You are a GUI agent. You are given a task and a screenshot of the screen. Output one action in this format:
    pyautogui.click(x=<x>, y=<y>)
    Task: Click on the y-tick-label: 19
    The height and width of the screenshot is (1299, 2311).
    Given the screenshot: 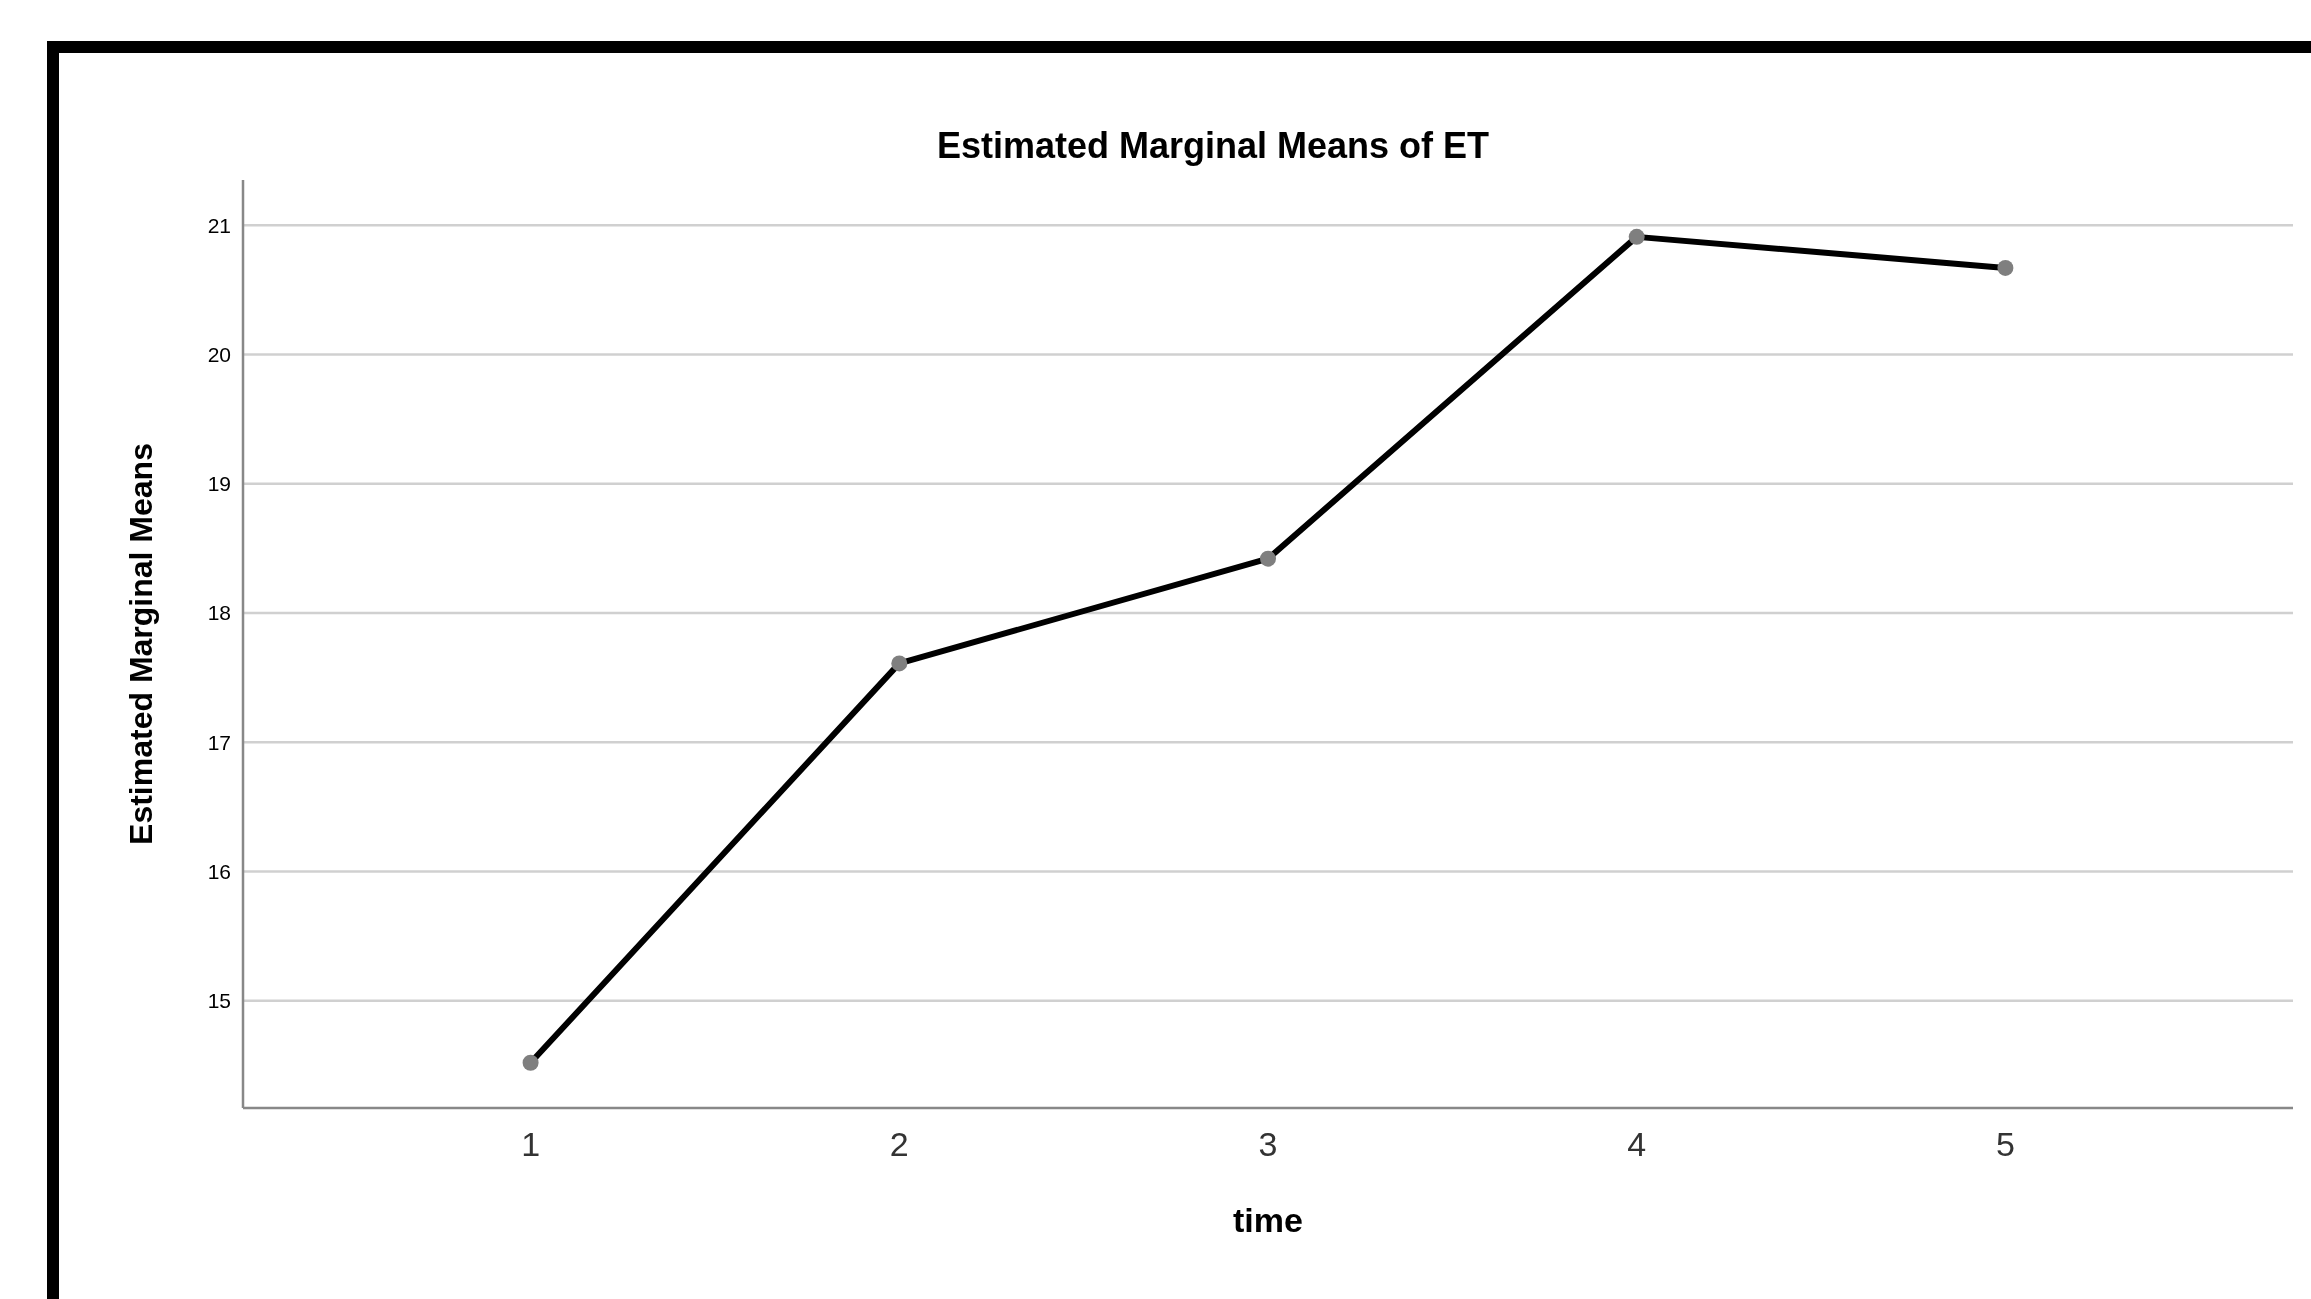 What is the action you would take?
    pyautogui.click(x=219, y=484)
    